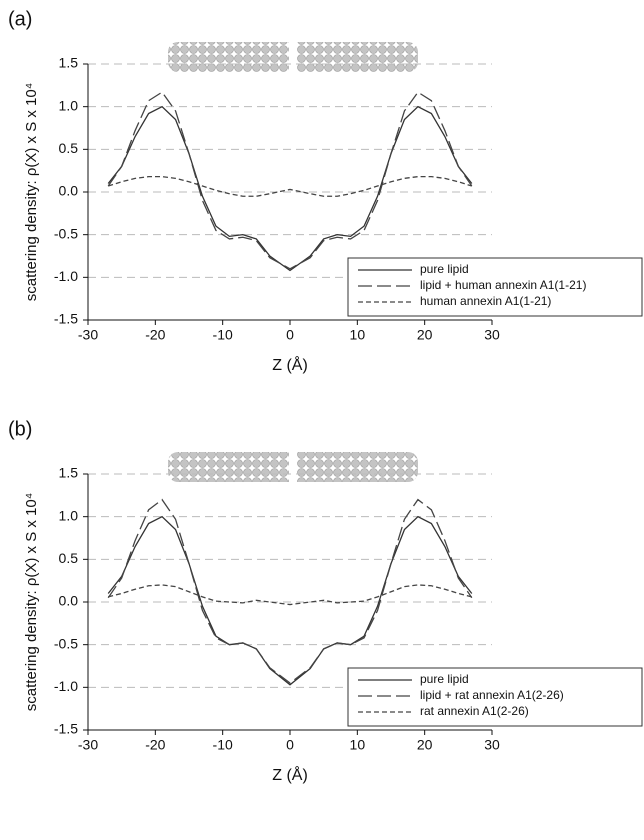 This screenshot has height=840, width=644. I want to click on legend-label: lipid + rat annexin A1(2-26), so click(492, 695).